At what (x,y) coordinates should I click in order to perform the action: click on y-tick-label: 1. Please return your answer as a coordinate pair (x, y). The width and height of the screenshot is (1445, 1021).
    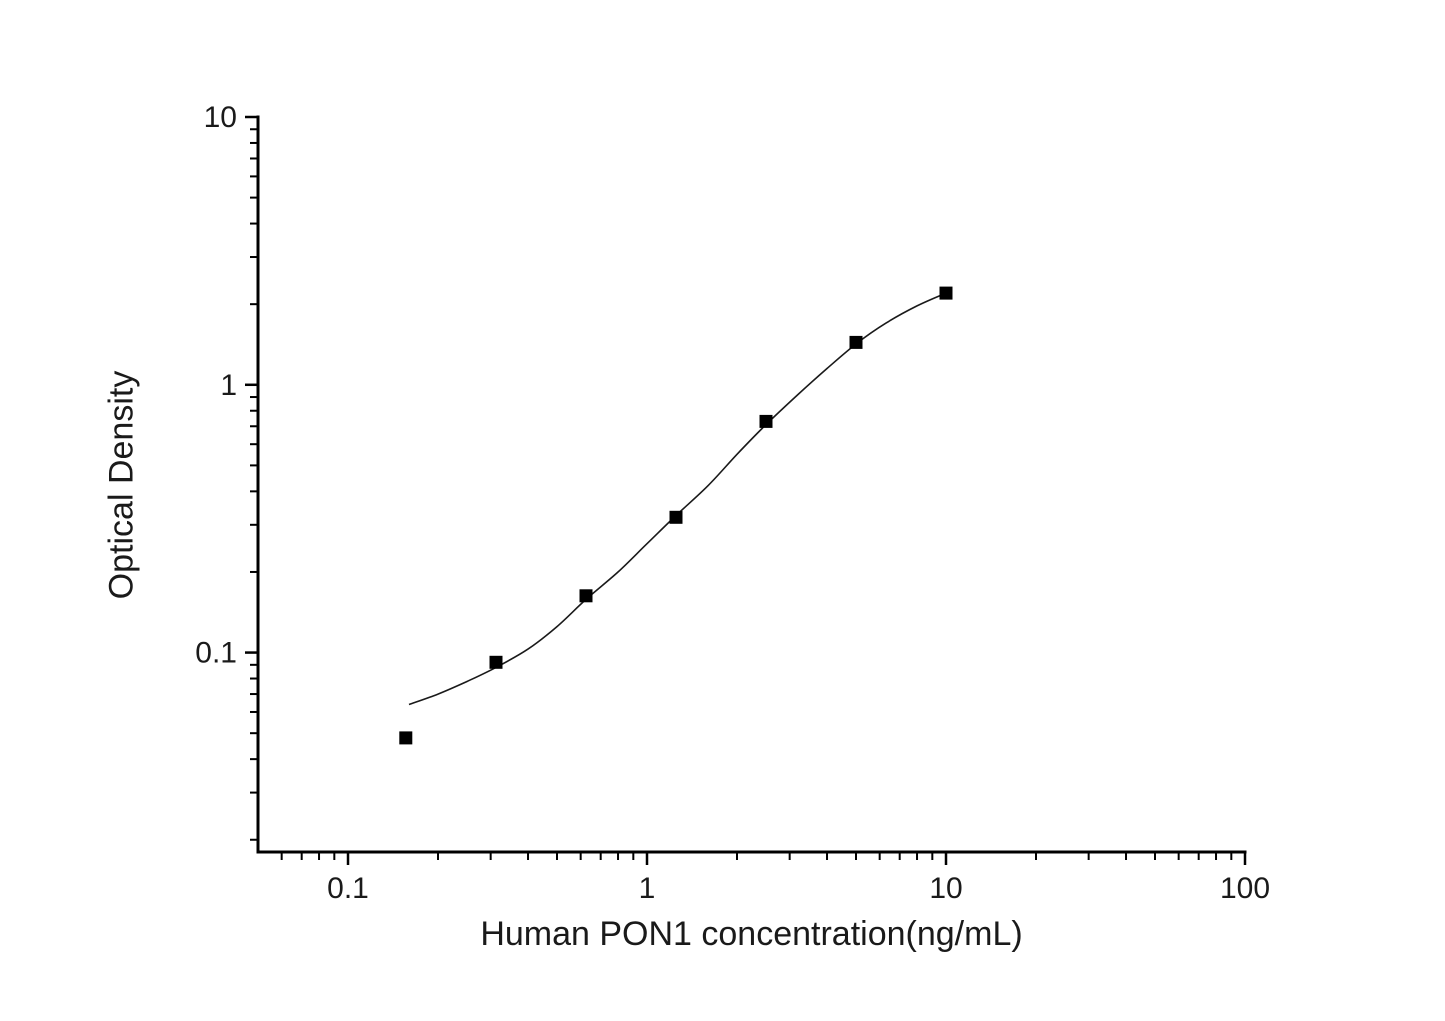
    Looking at the image, I should click on (228, 385).